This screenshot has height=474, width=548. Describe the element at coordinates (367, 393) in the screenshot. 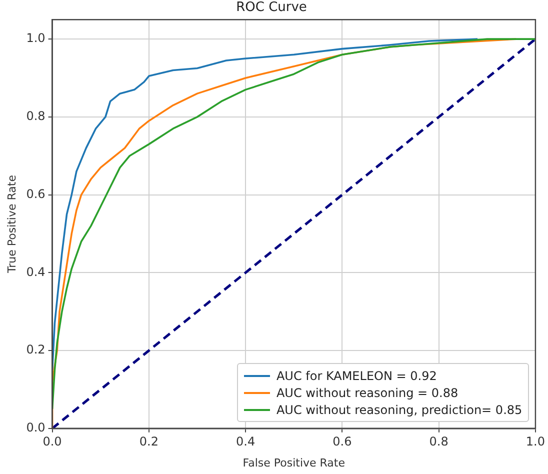

I see `legend-label: AUC without reasoning = 0.88` at that location.